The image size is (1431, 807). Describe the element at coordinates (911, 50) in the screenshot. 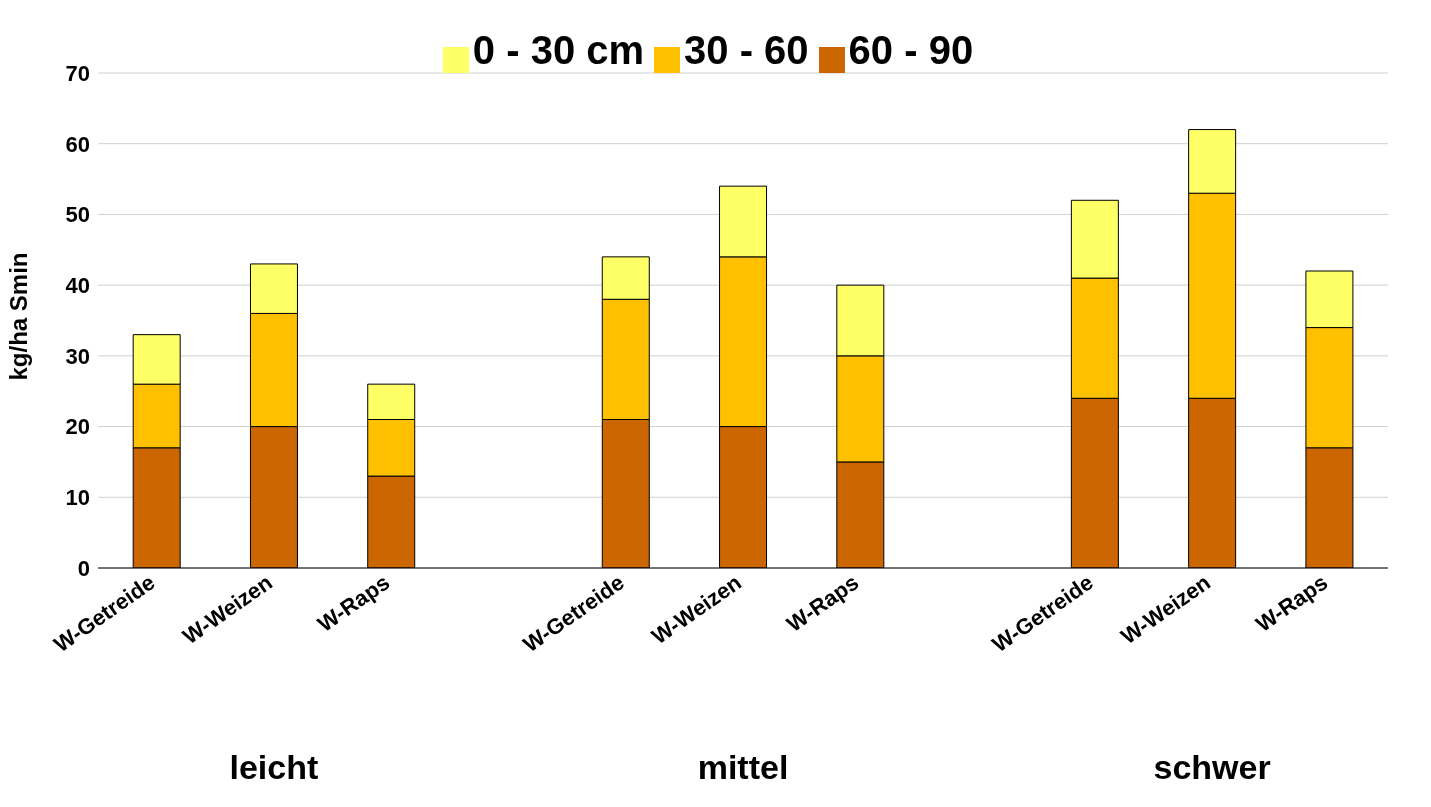

I see `legend-label: 60 - 90` at that location.